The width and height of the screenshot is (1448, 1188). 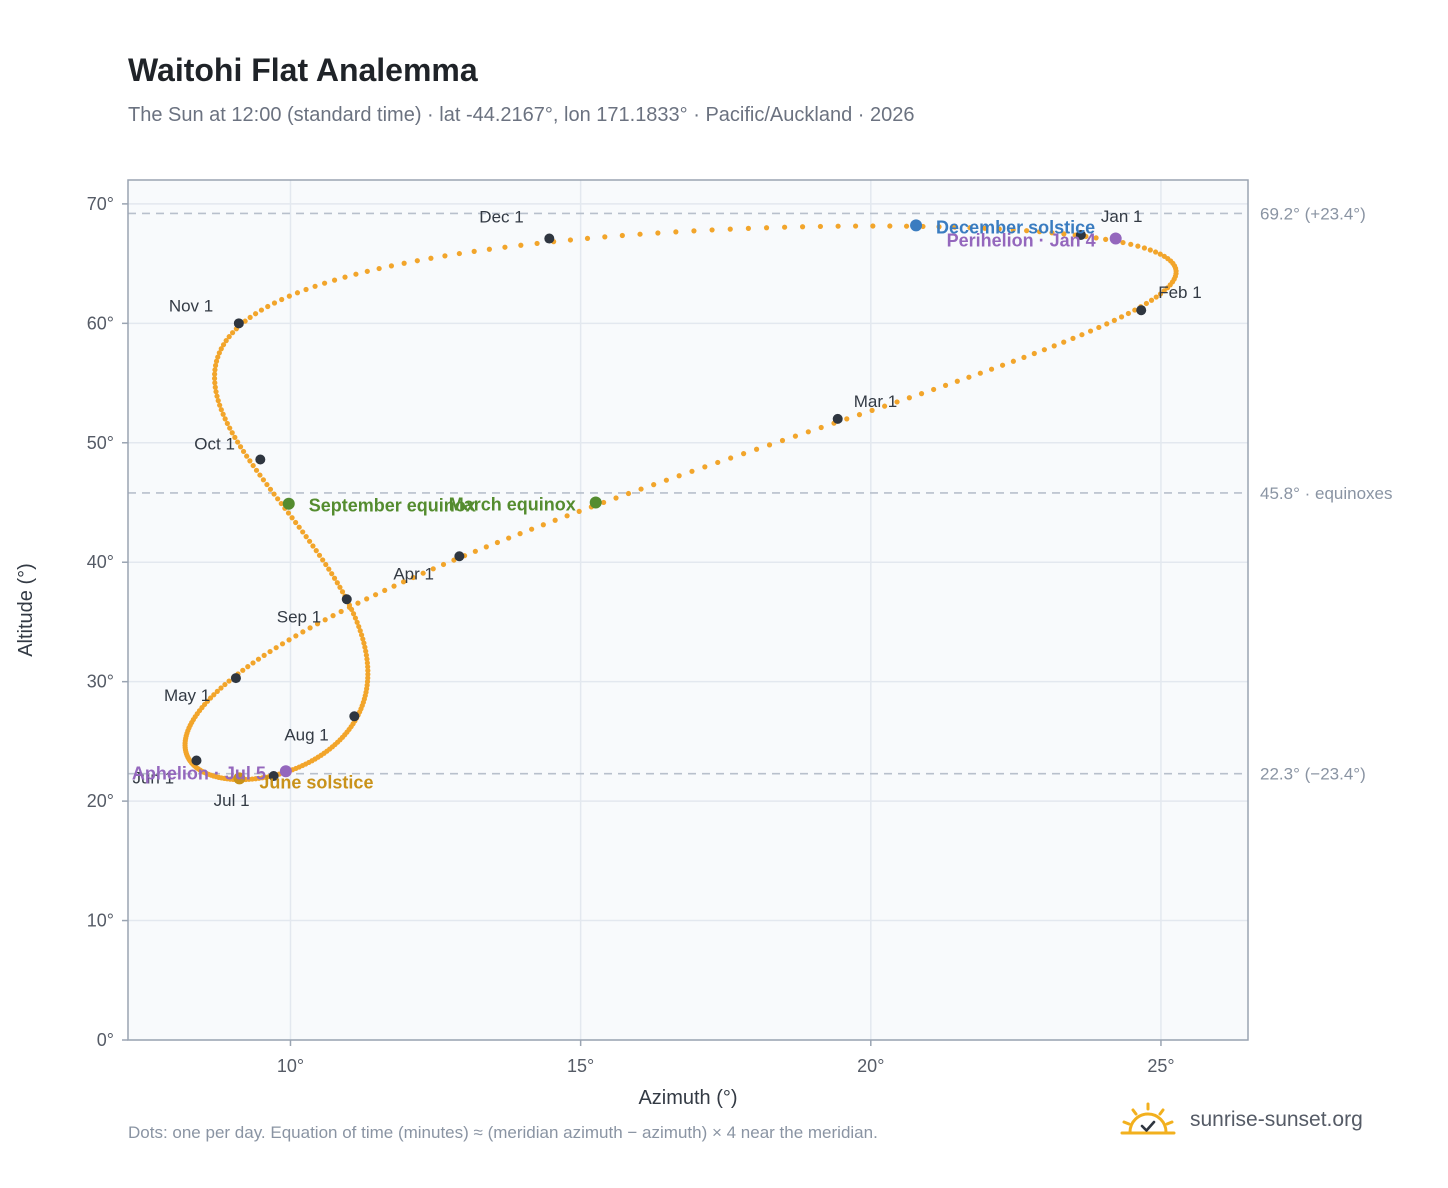 I want to click on event-label: September equinox, so click(x=392, y=506).